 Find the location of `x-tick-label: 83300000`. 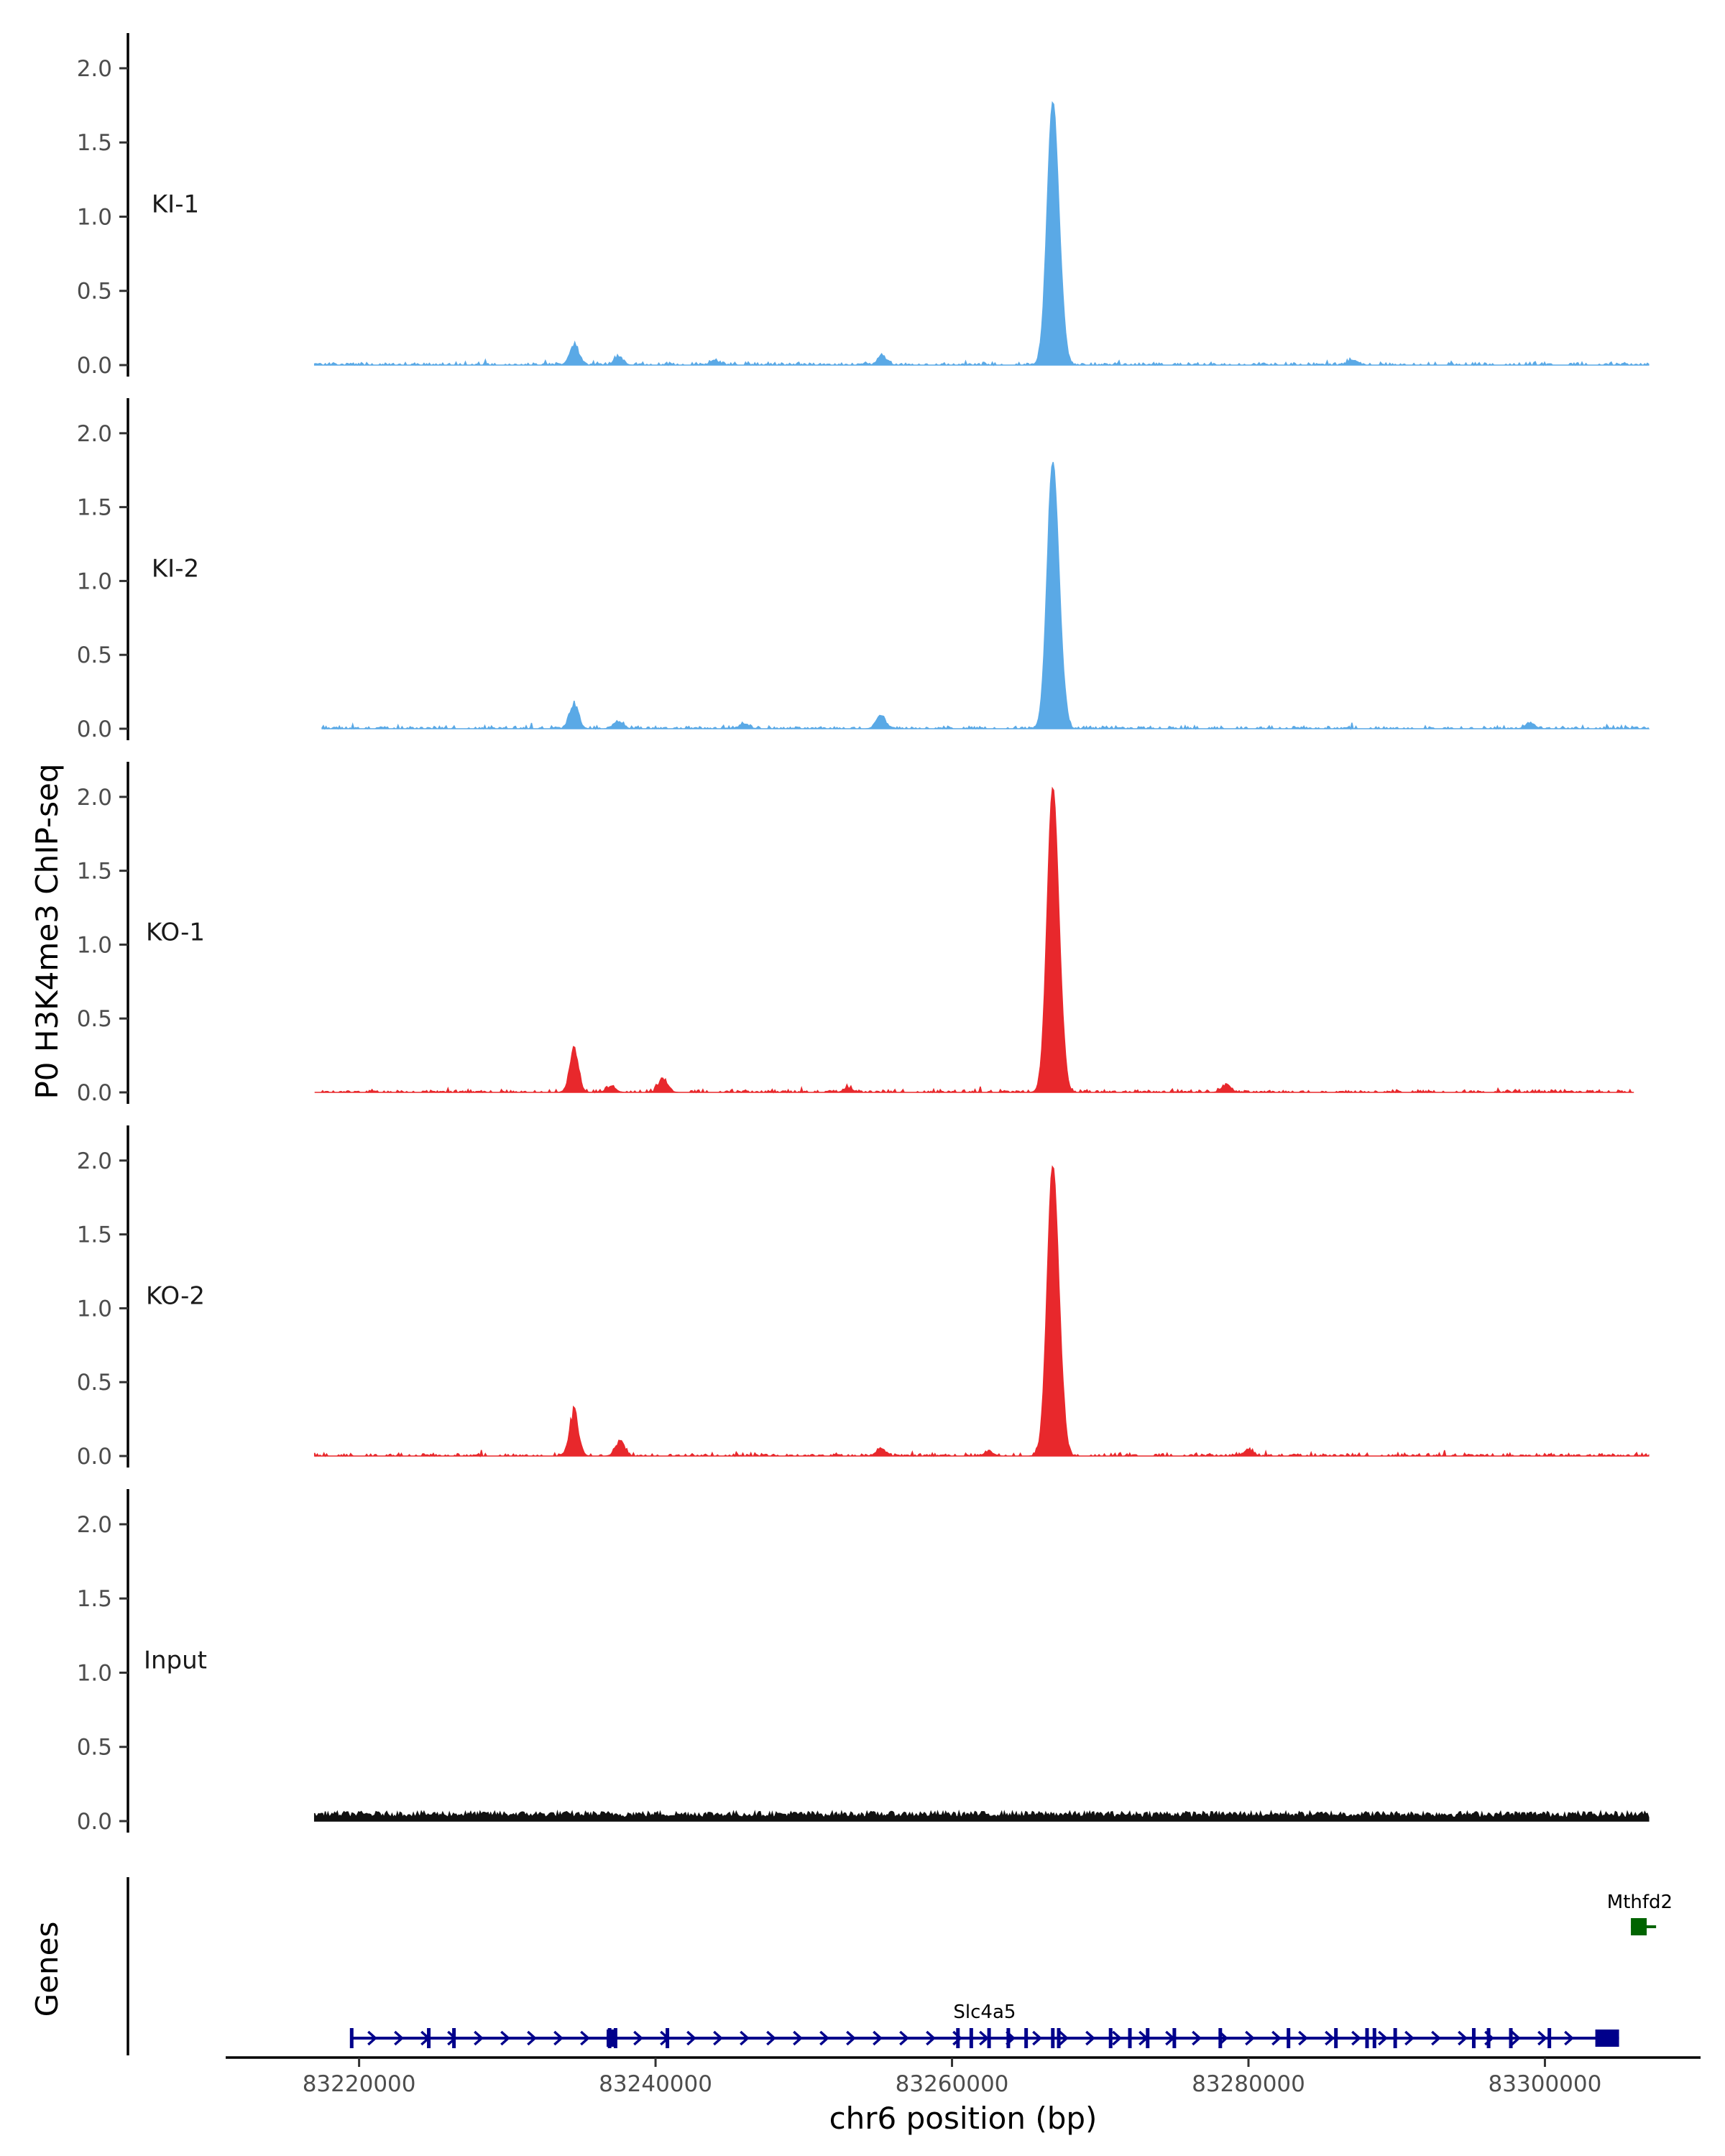

x-tick-label: 83300000 is located at coordinates (1545, 2084).